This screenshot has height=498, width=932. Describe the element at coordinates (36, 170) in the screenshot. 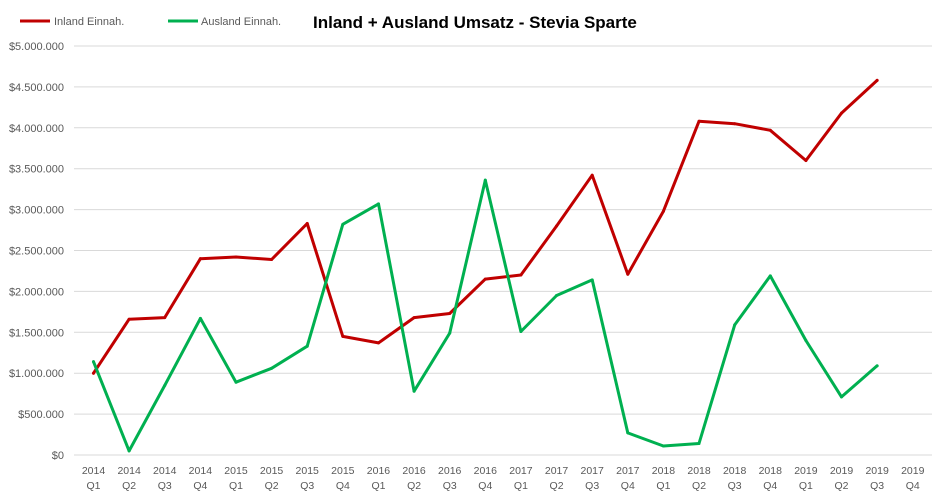

I see `y-tick-label: $3.500.000` at that location.